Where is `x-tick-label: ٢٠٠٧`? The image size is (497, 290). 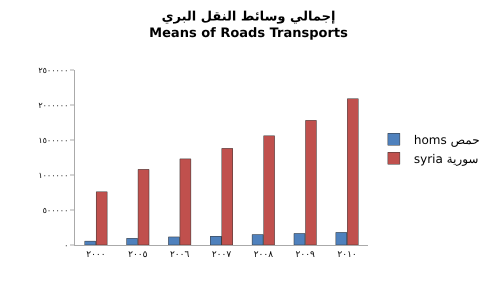
x-tick-label: ٢٠٠٧ is located at coordinates (222, 255).